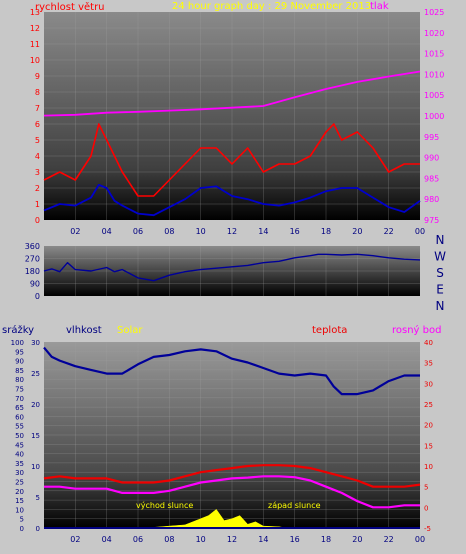 This screenshot has height=554, width=466. What do you see at coordinates (428, 384) in the screenshot?
I see `temp-tick-label: 30` at bounding box center [428, 384].